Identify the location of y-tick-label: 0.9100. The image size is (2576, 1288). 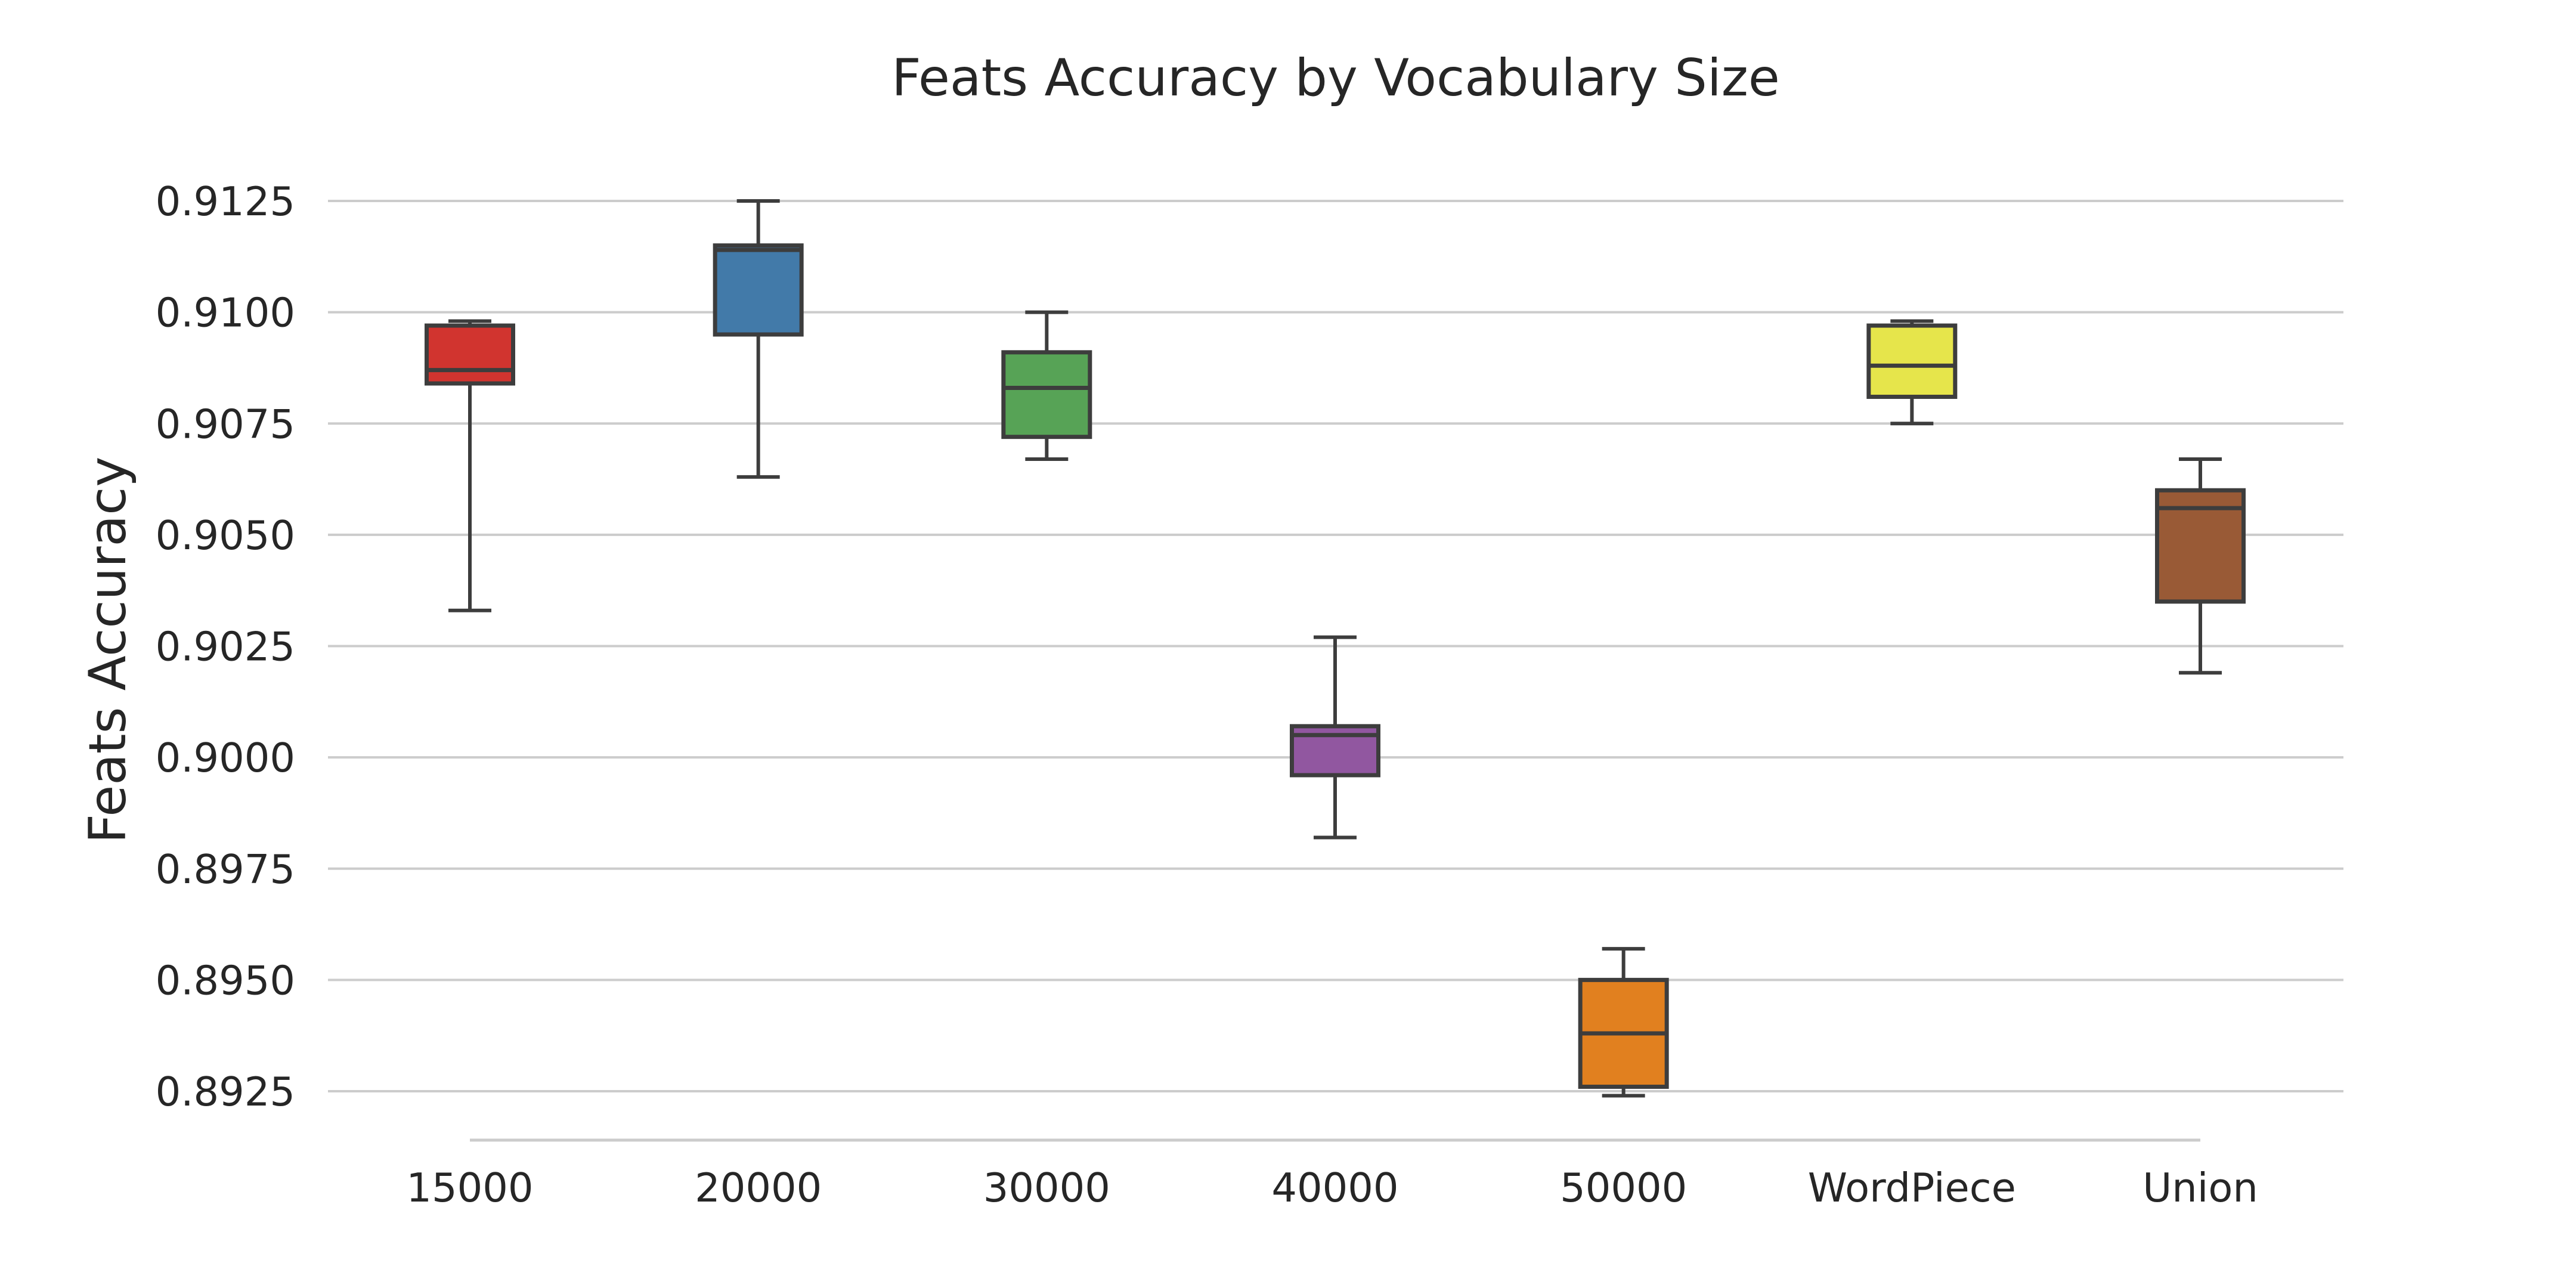
(226, 313).